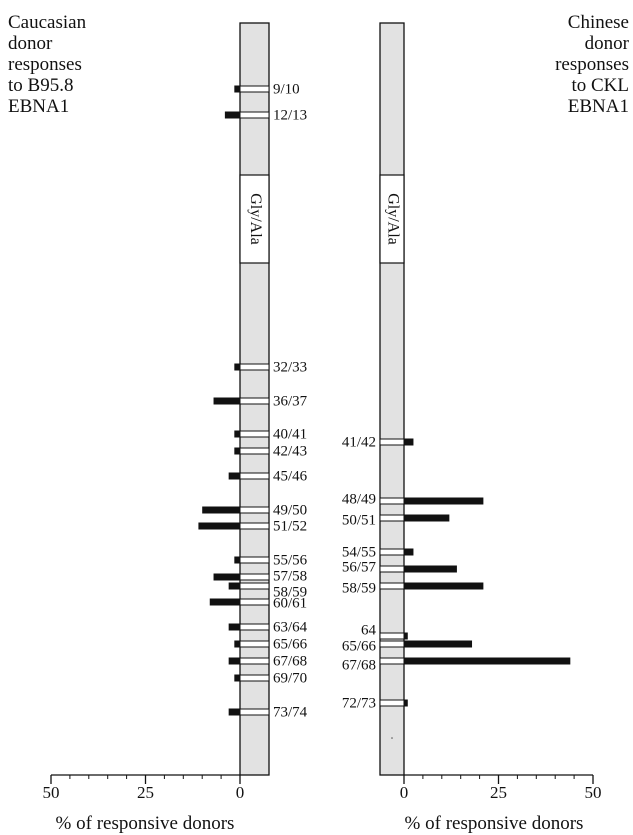  Describe the element at coordinates (359, 646) in the screenshot. I see `right-peptide-label: 65/66` at that location.